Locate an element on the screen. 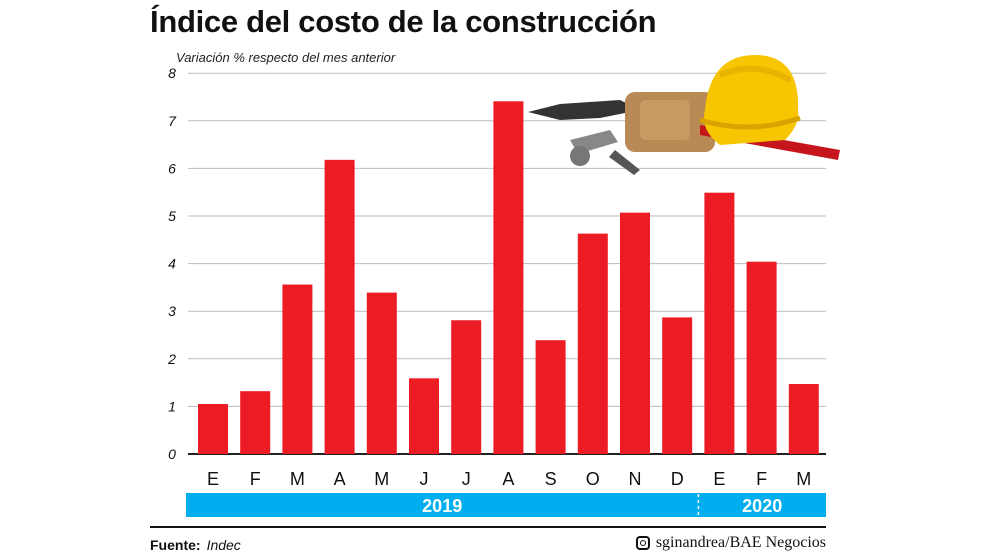 Image resolution: width=992 pixels, height=558 pixels. source-note: Fuente: Indec is located at coordinates (195, 545).